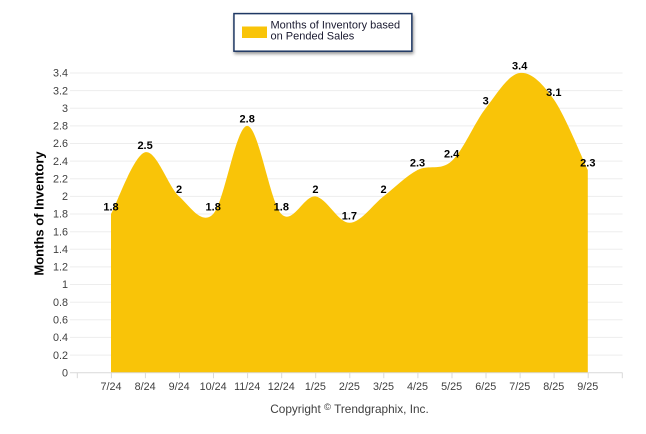 This screenshot has height=434, width=646. I want to click on svg-text: 3/25, so click(383, 387).